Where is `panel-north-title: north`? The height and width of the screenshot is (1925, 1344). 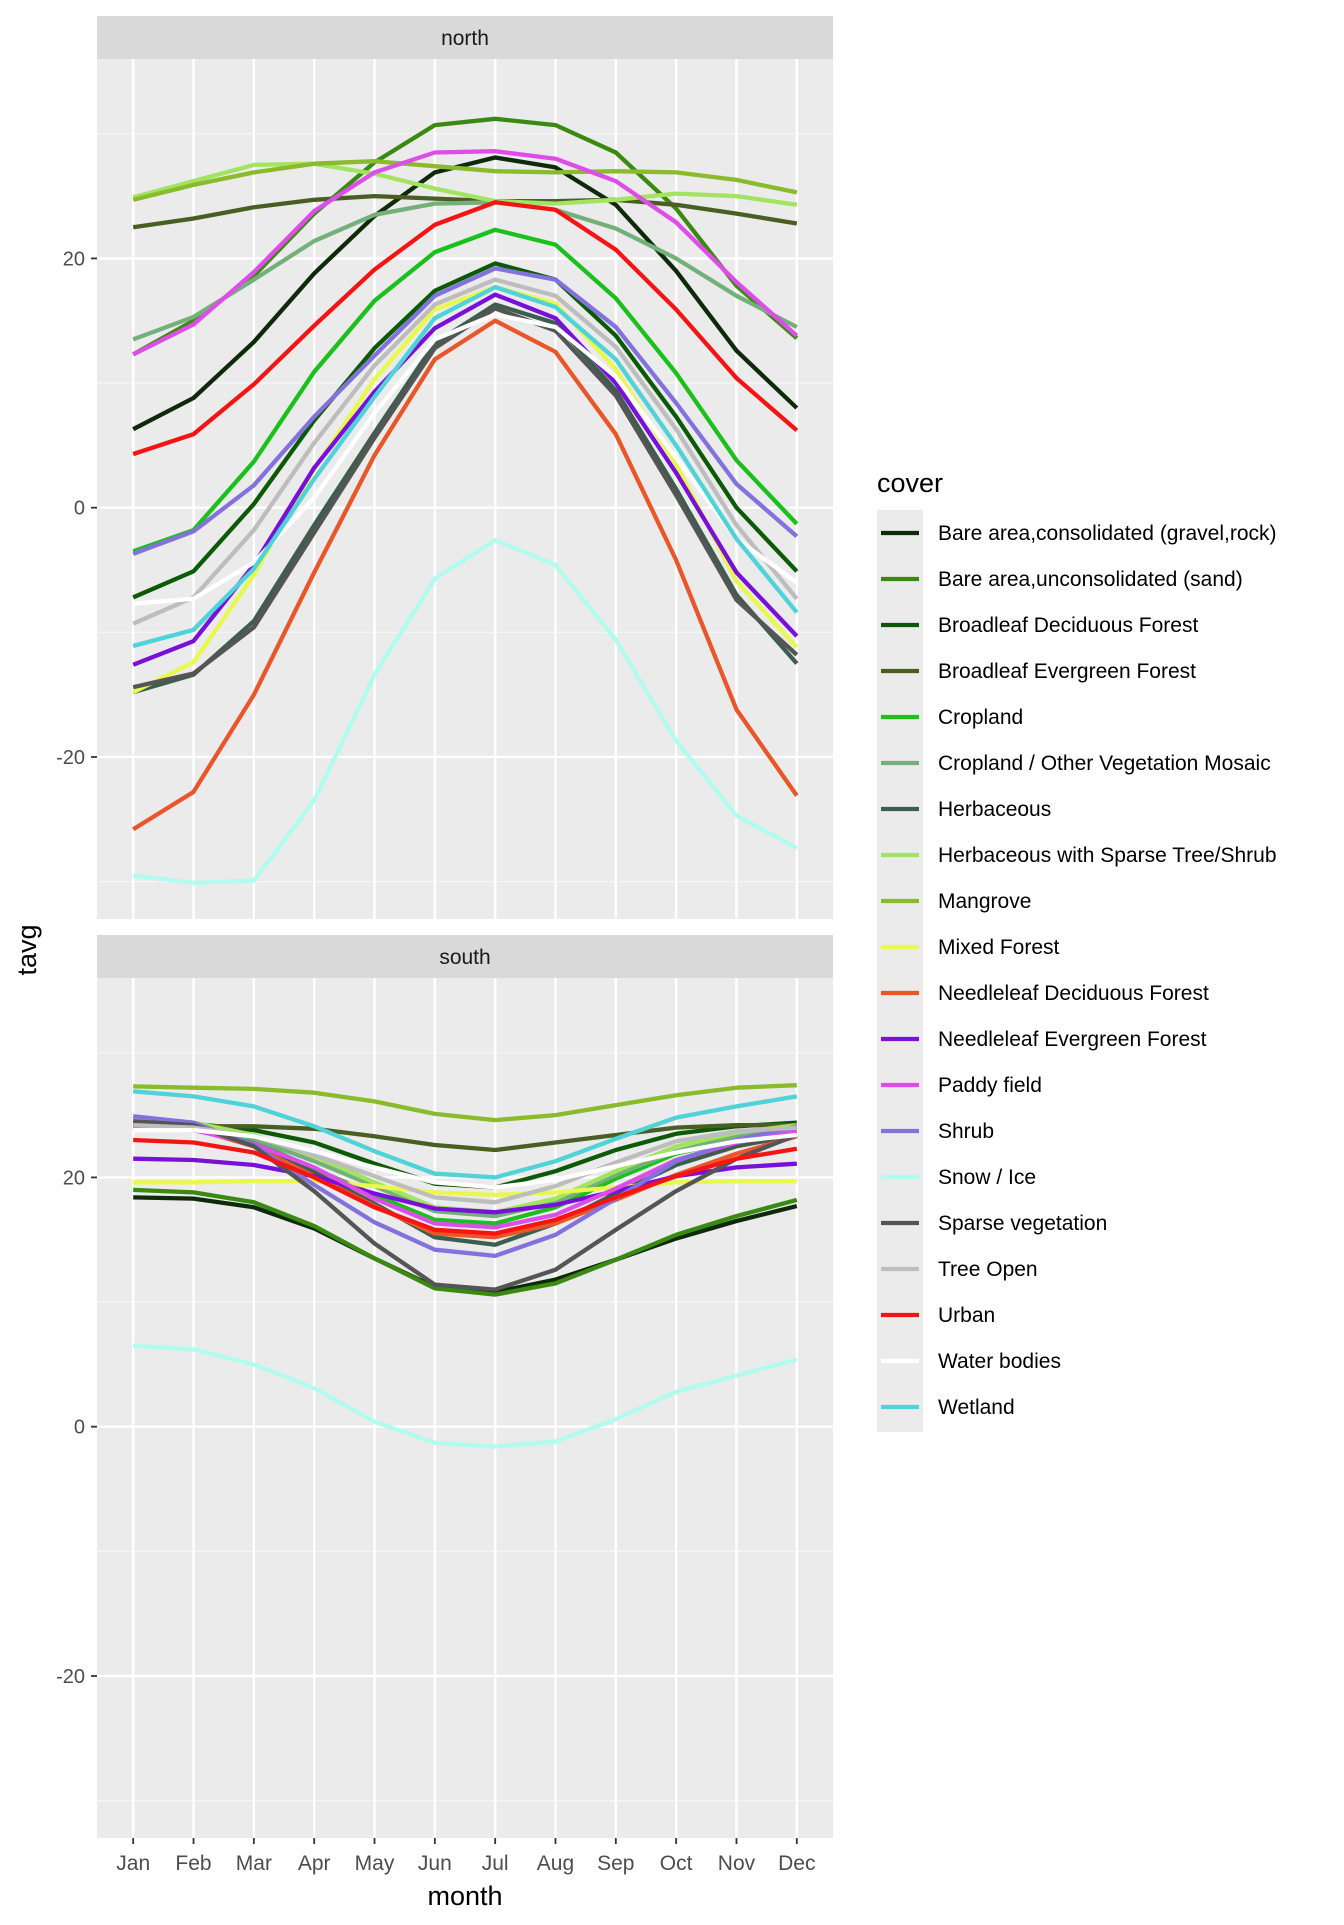
panel-north-title: north is located at coordinates (465, 38).